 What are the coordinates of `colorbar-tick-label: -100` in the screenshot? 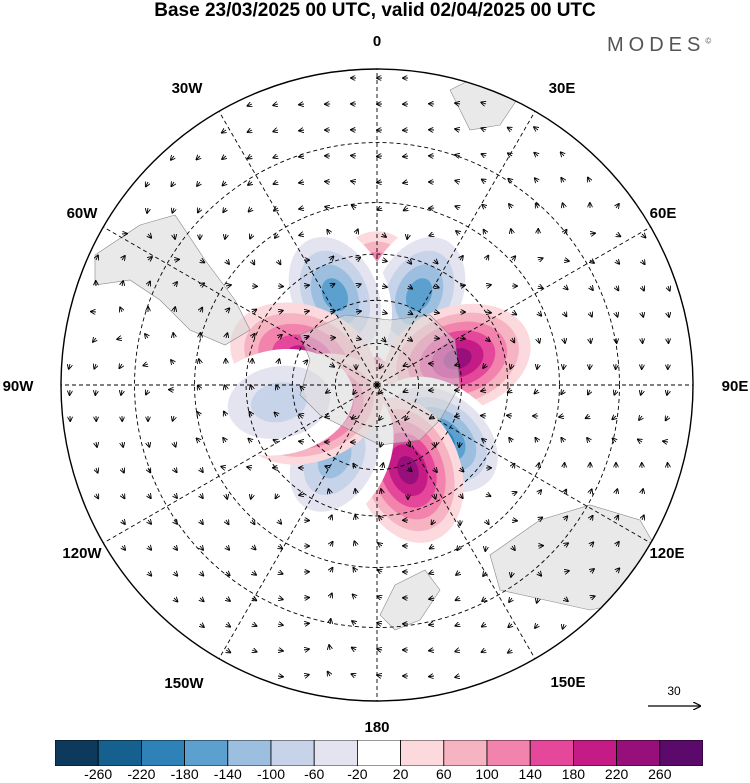 It's located at (271, 774).